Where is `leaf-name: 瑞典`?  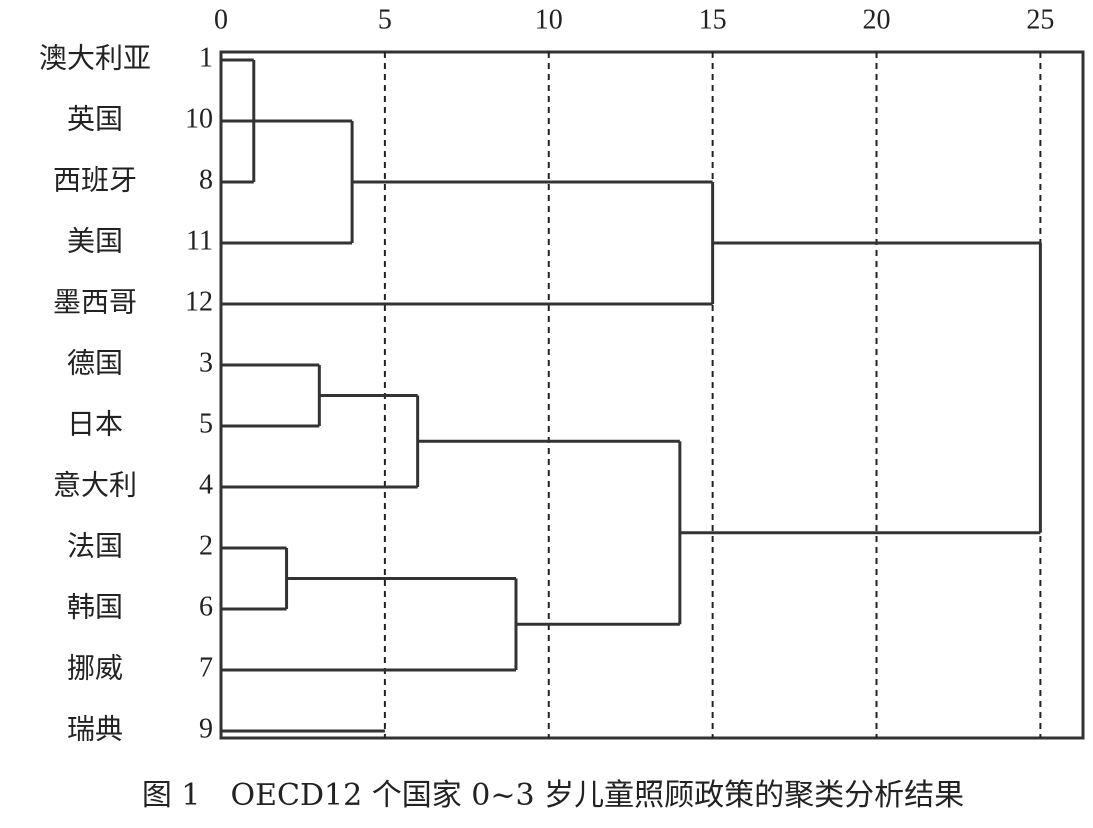 leaf-name: 瑞典 is located at coordinates (95, 729).